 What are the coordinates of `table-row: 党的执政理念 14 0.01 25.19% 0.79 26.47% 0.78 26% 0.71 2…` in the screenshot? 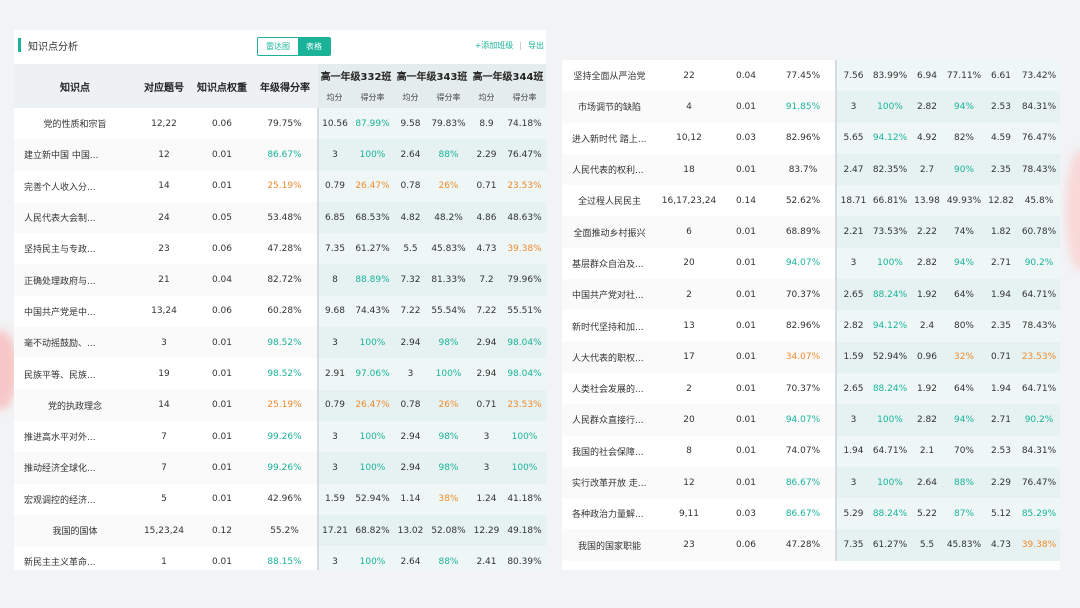 It's located at (280, 405).